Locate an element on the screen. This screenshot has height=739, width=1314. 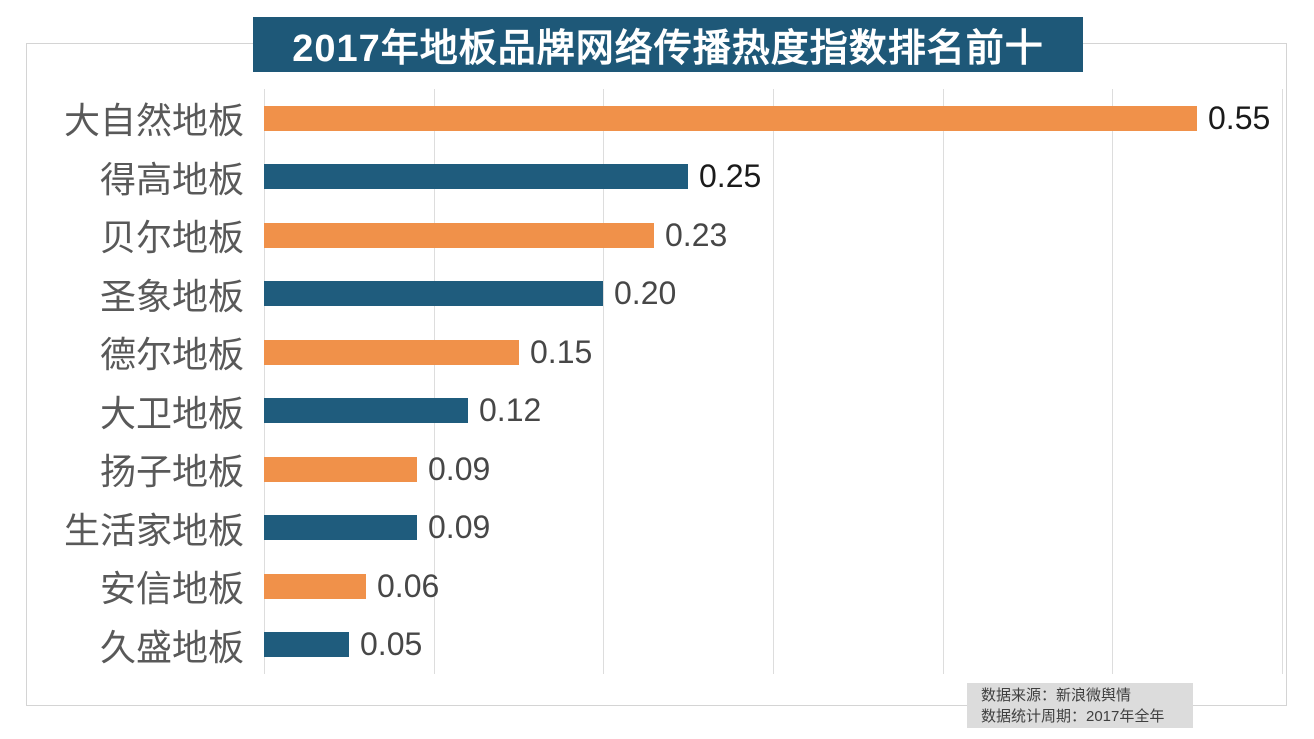
bar-row: 圣象地板 0.20 is located at coordinates (657, 294).